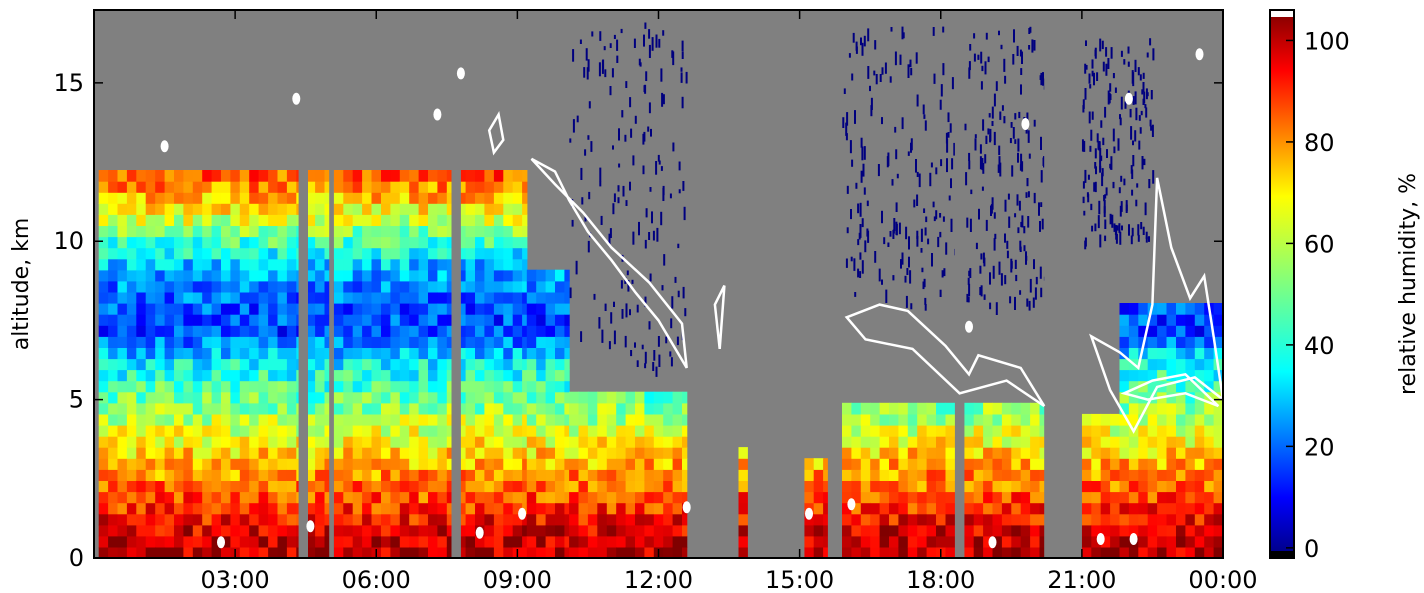 This screenshot has width=1424, height=593. Describe the element at coordinates (460, 73) in the screenshot. I see `cloud-speck` at that location.